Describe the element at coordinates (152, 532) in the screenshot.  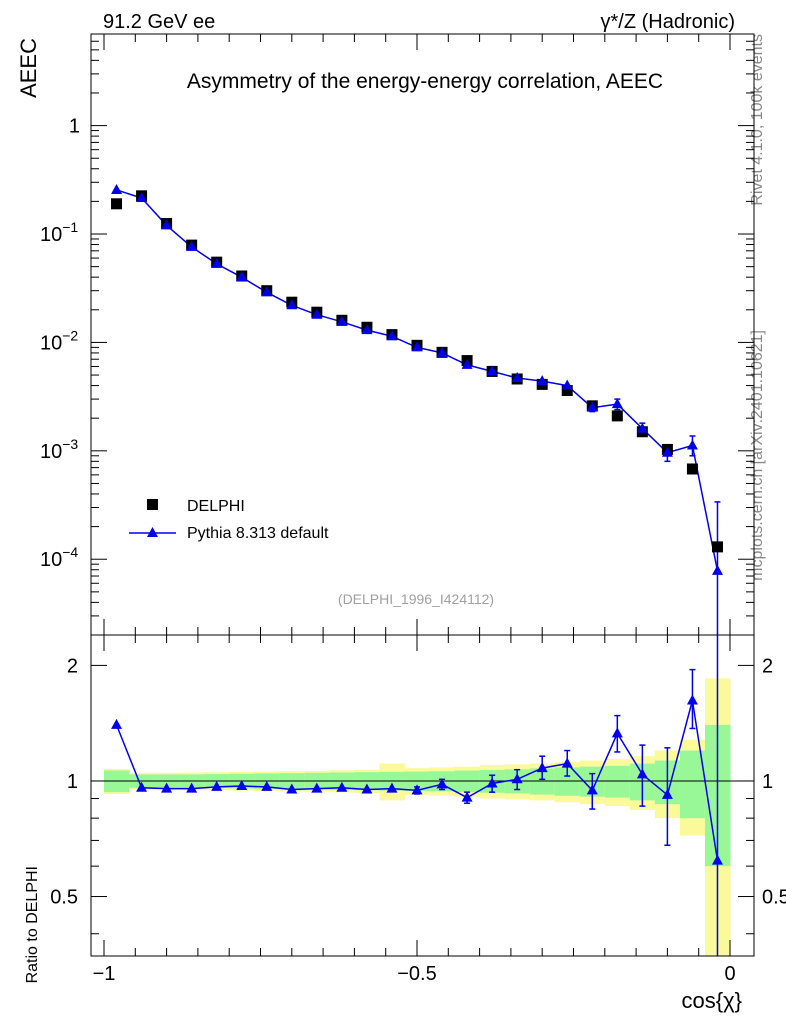
I see `legend-mc-marker` at that location.